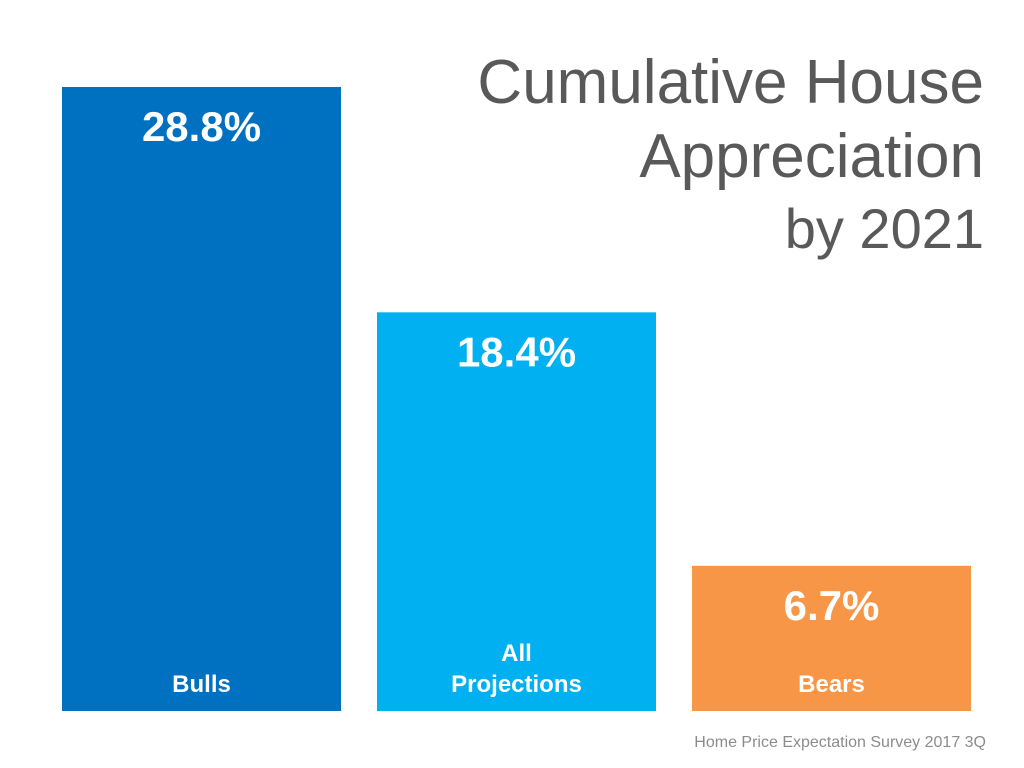 This screenshot has width=1024, height=768. Describe the element at coordinates (730, 82) in the screenshot. I see `chart-title-line-1: Cumulative House` at that location.